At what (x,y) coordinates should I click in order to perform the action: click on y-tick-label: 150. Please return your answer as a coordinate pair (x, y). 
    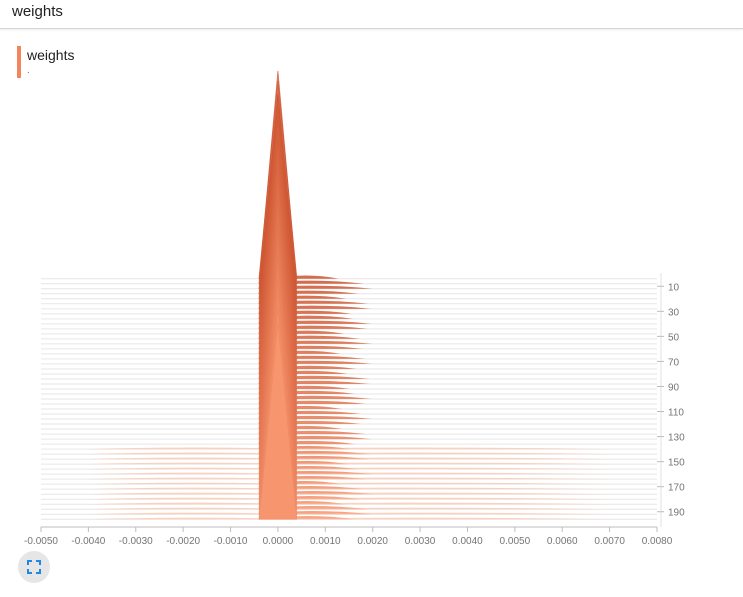
    Looking at the image, I should click on (676, 463).